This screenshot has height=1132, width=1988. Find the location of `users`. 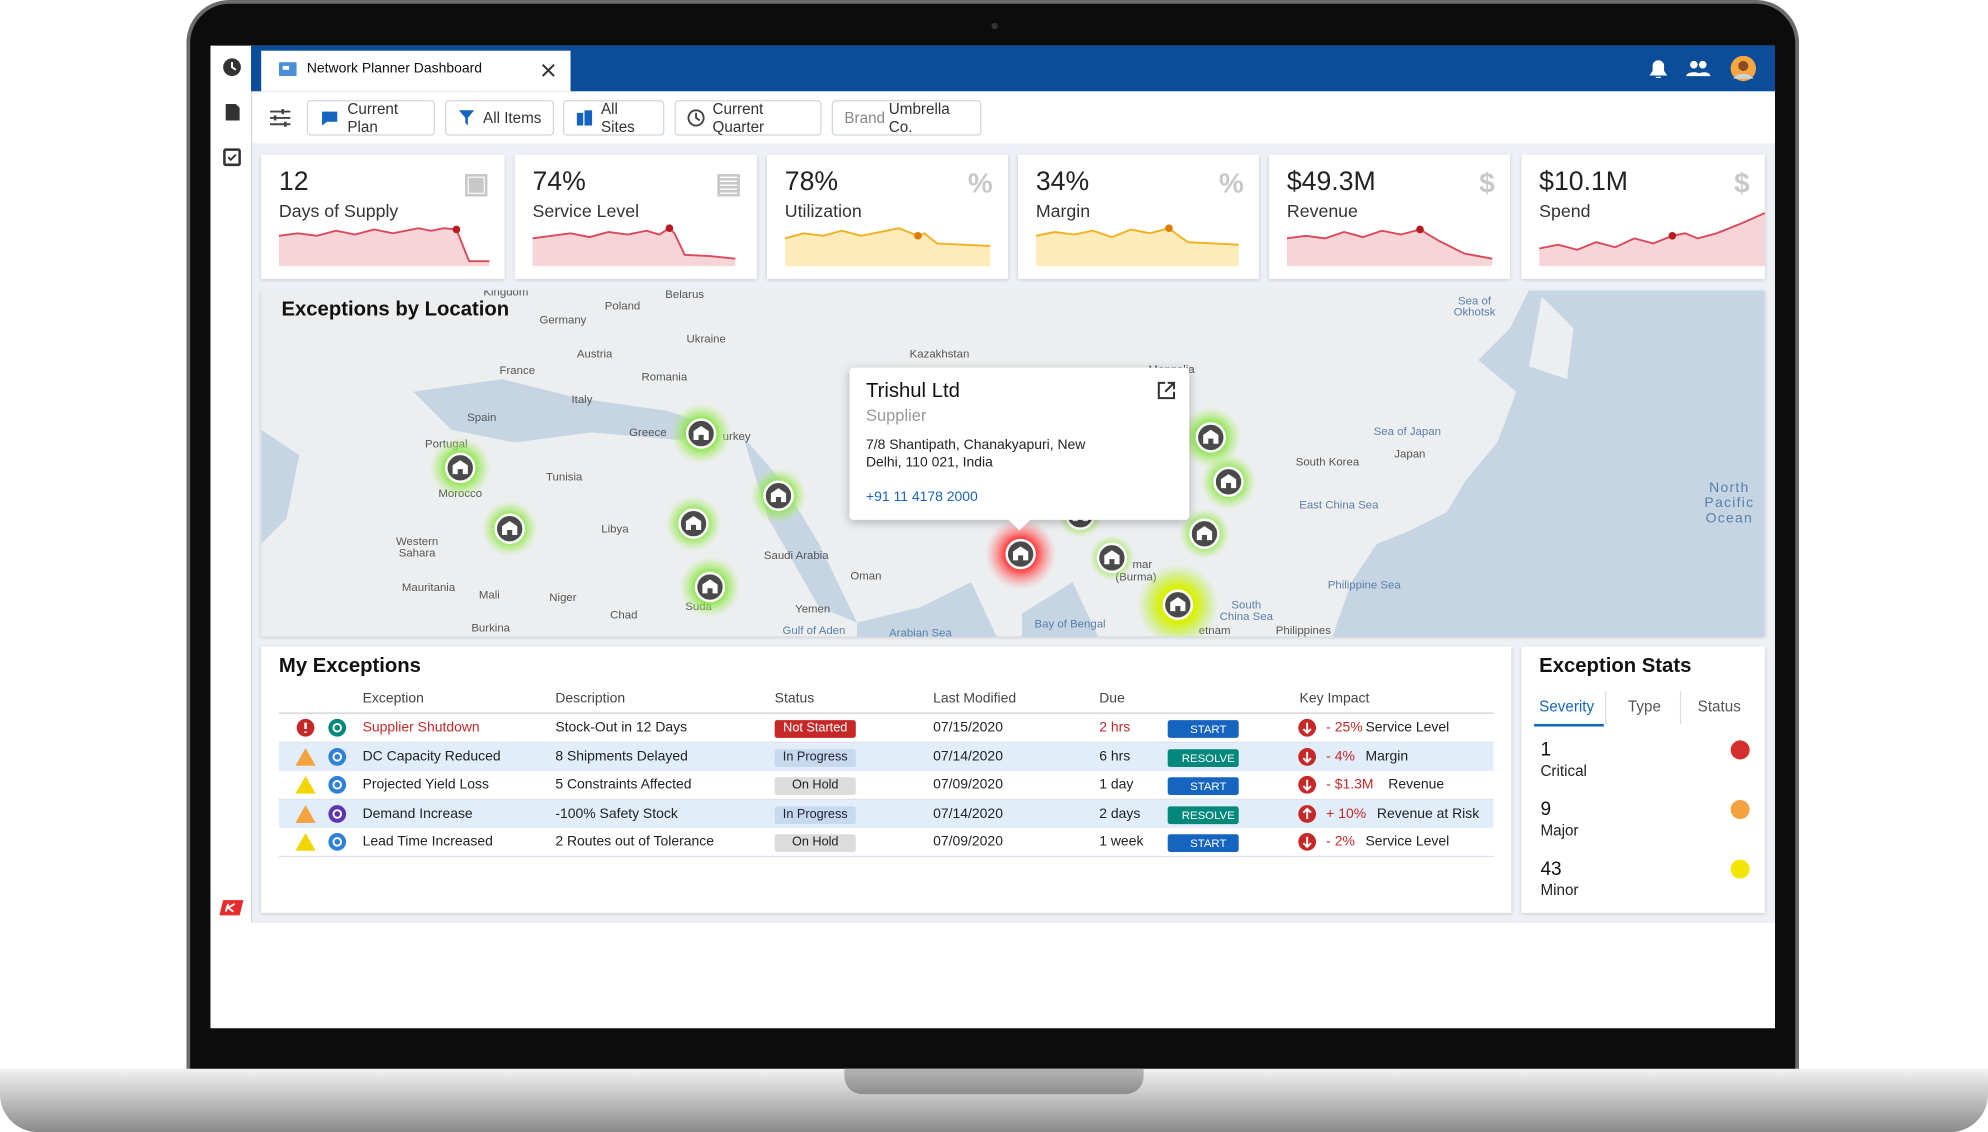

users is located at coordinates (1698, 68).